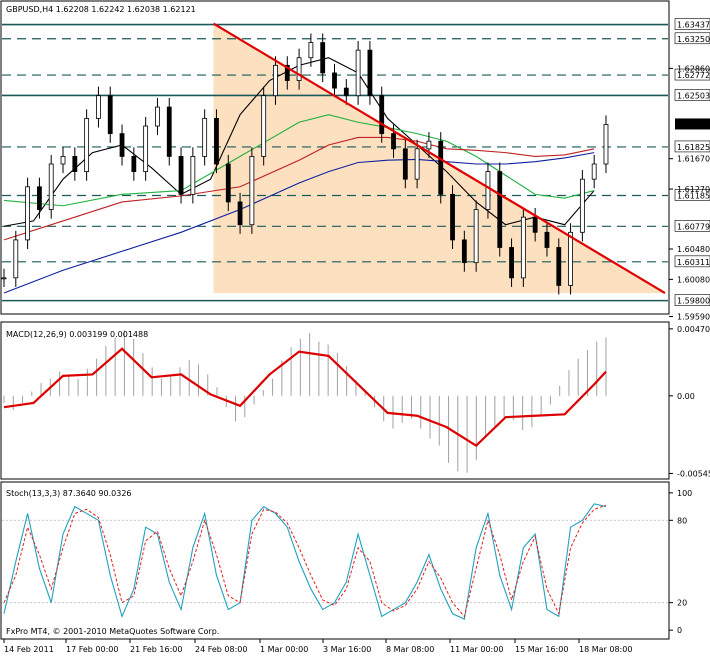 The width and height of the screenshot is (710, 660). I want to click on level-label: 1.62772, so click(692, 74).